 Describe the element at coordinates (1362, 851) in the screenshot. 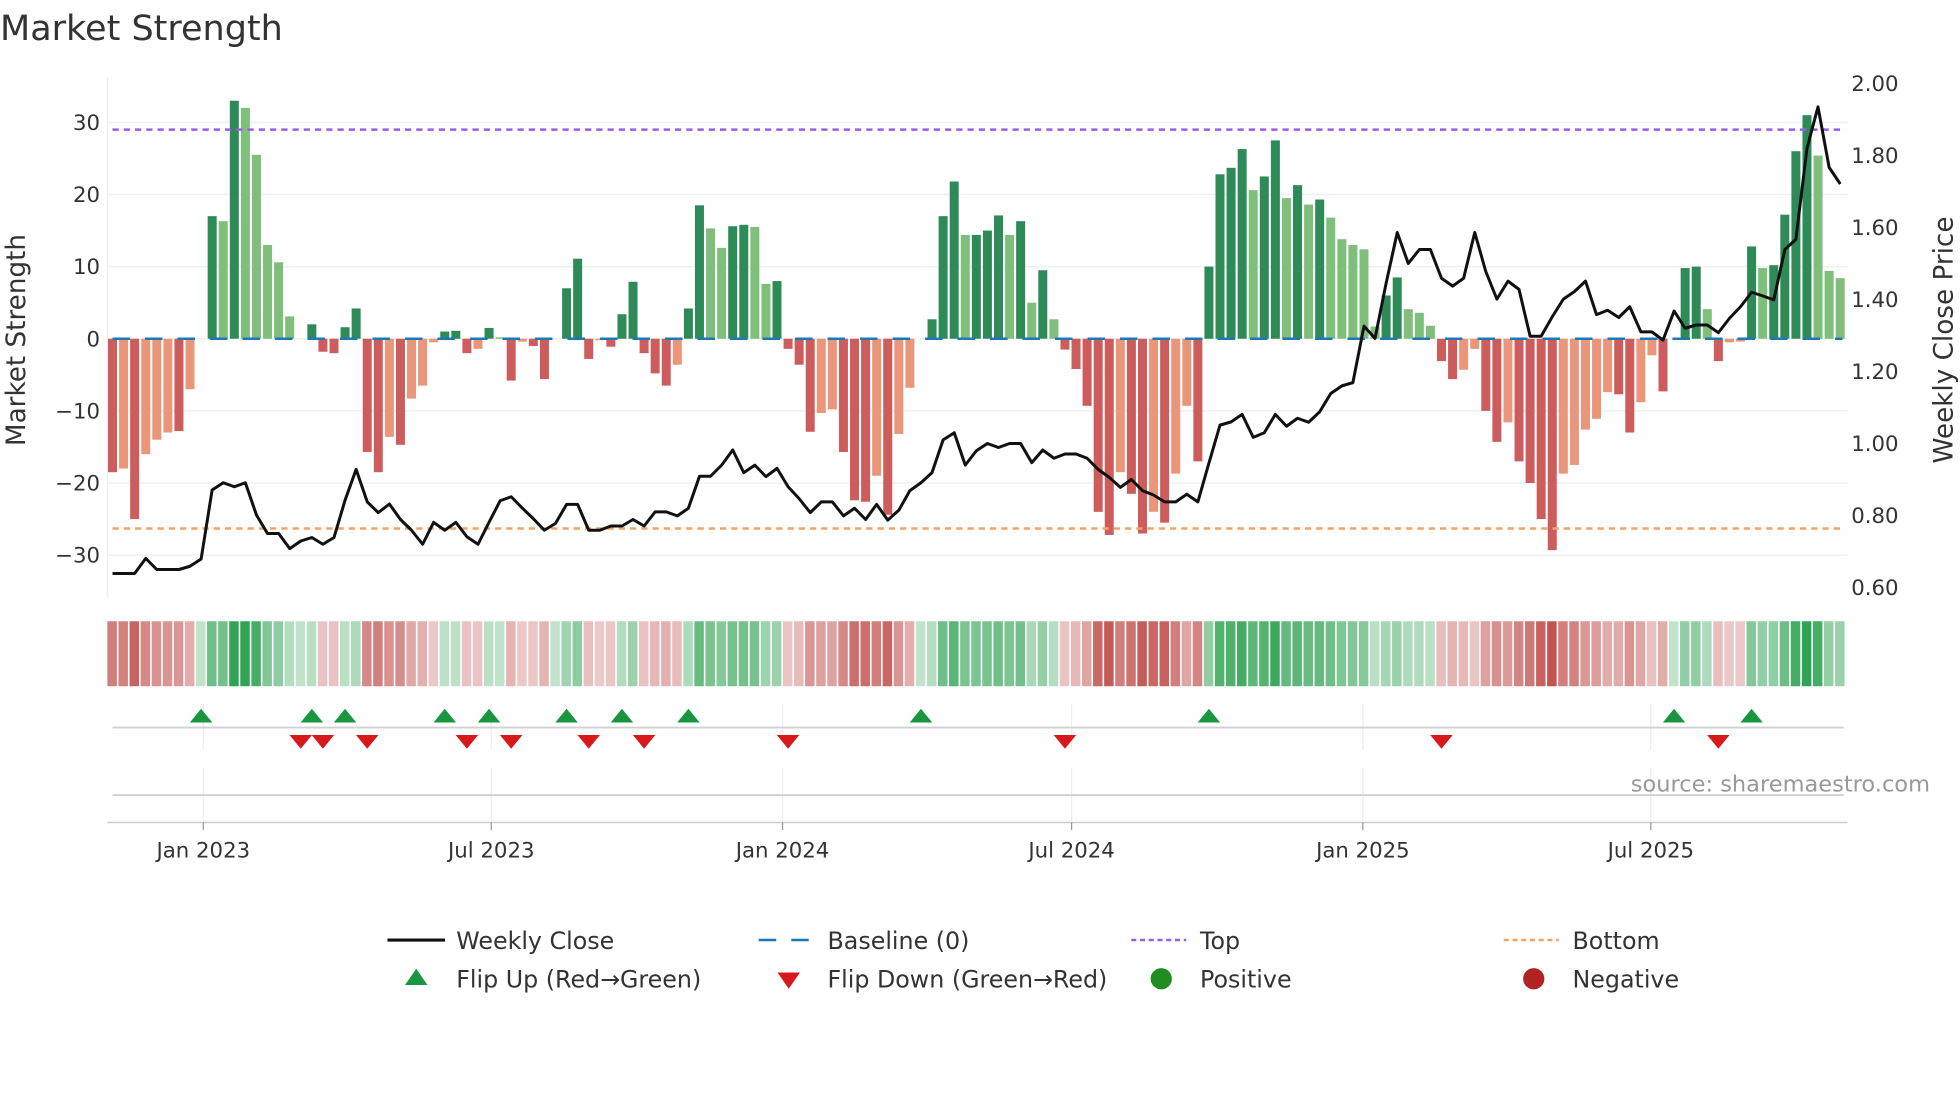

I see `x-tick-label: Jan 2025` at that location.